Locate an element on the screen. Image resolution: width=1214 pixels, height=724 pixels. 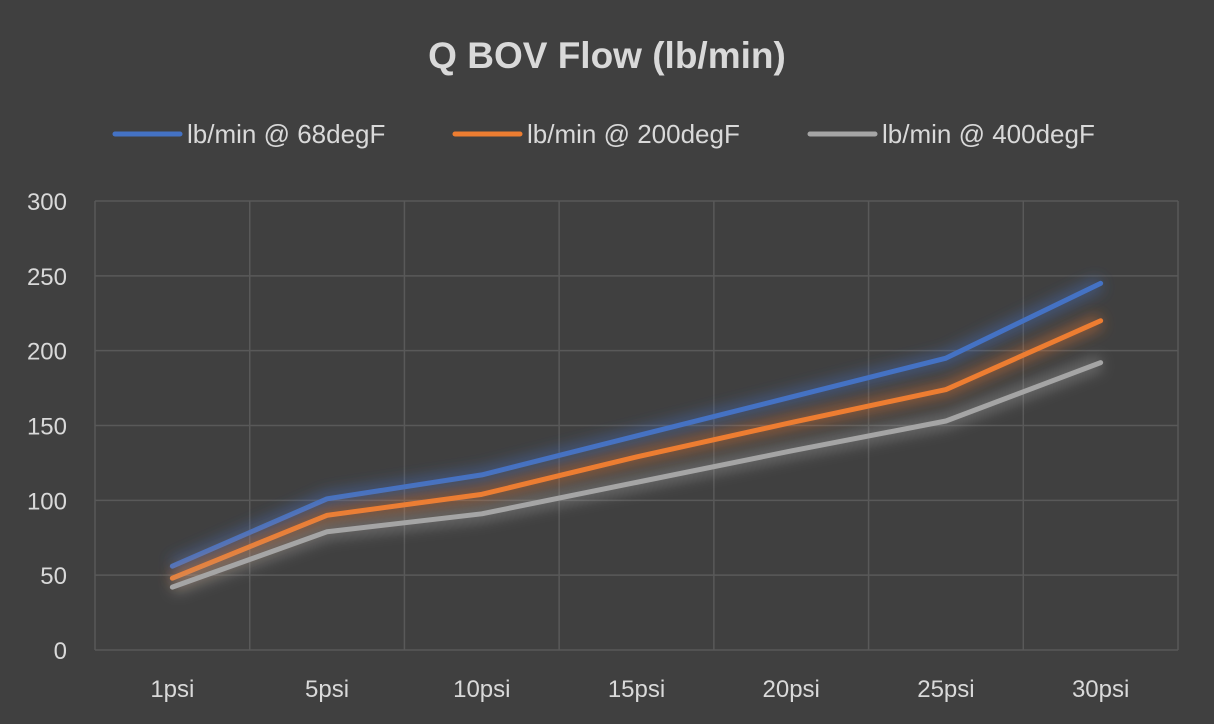
y-tick-label: 250 is located at coordinates (47, 277).